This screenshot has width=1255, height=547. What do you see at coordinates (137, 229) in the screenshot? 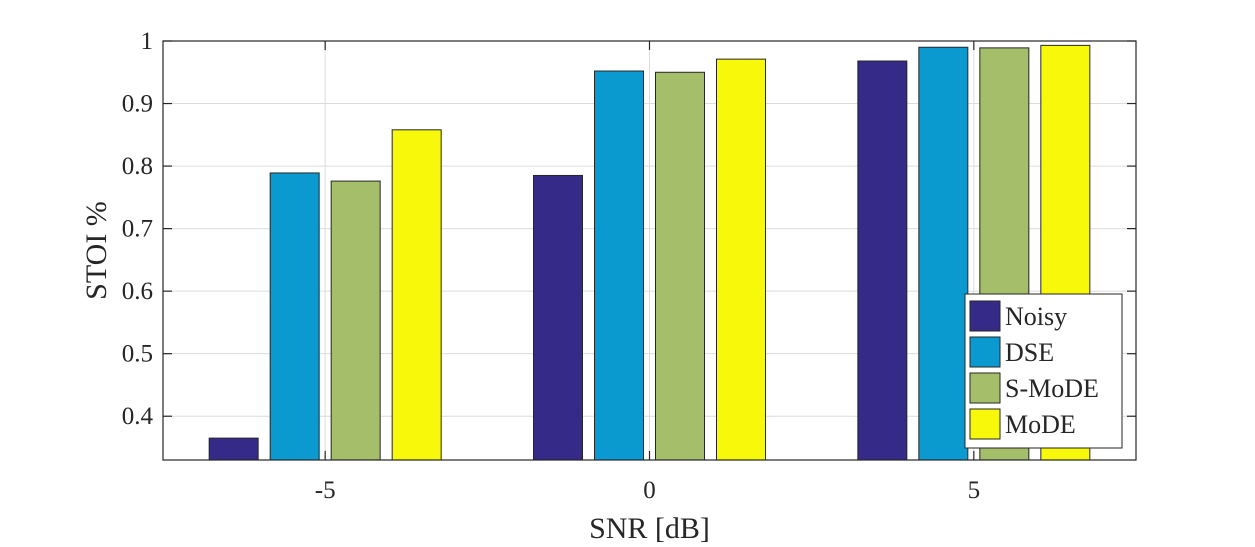
I see `y-tick-label: 0.7` at bounding box center [137, 229].